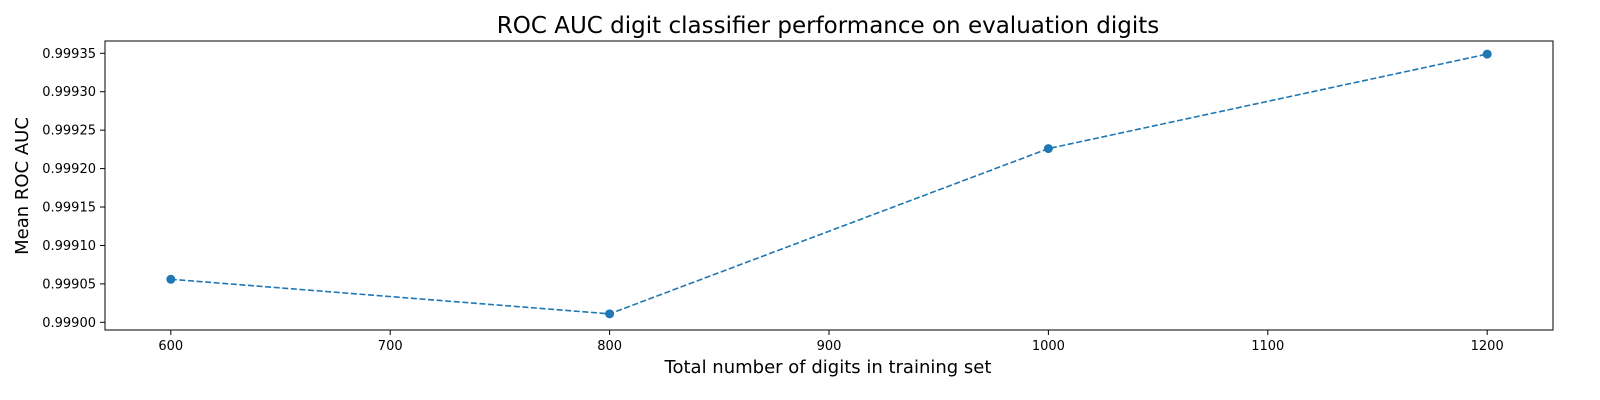 This screenshot has height=400, width=1600. What do you see at coordinates (1487, 346) in the screenshot?
I see `x-tick-label: 1200` at bounding box center [1487, 346].